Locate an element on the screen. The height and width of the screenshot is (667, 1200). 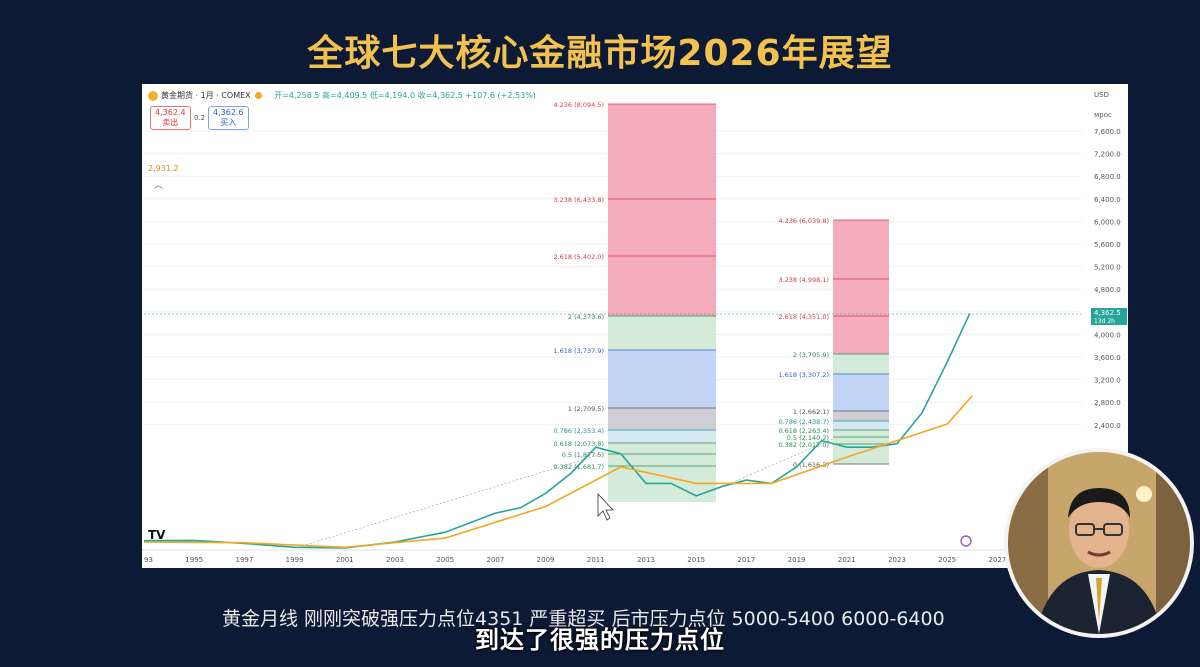
x-tick-label: 2005 is located at coordinates (445, 560).